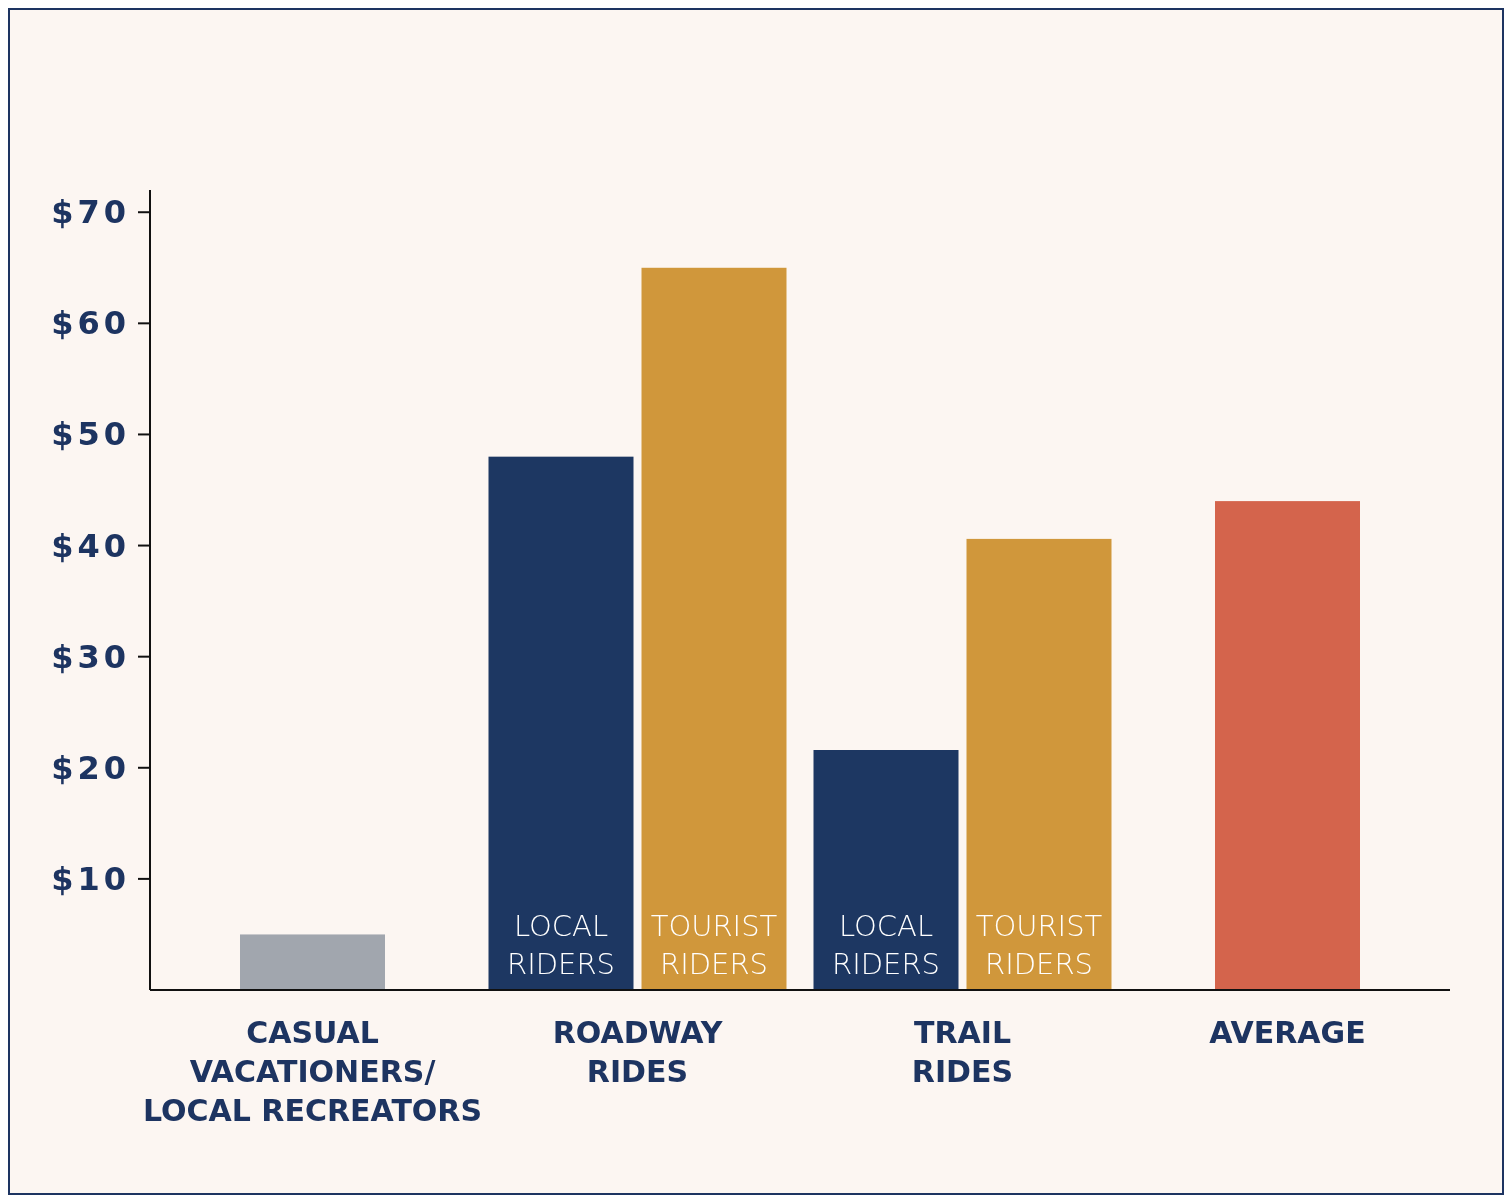 The image size is (1512, 1203). I want to click on text: TOURIST RIDERS, so click(1039, 945).